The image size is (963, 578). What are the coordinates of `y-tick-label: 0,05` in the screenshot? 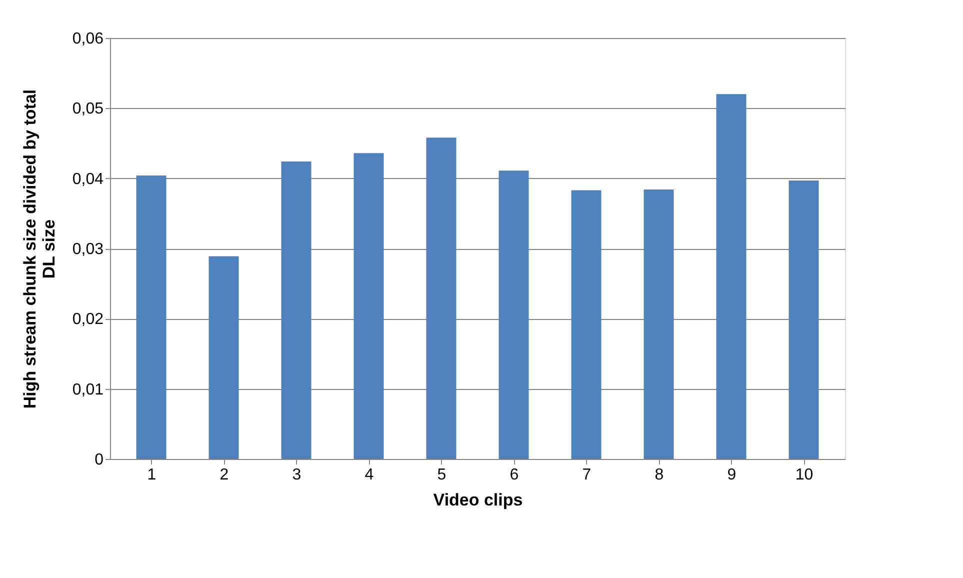 It's located at (88, 109).